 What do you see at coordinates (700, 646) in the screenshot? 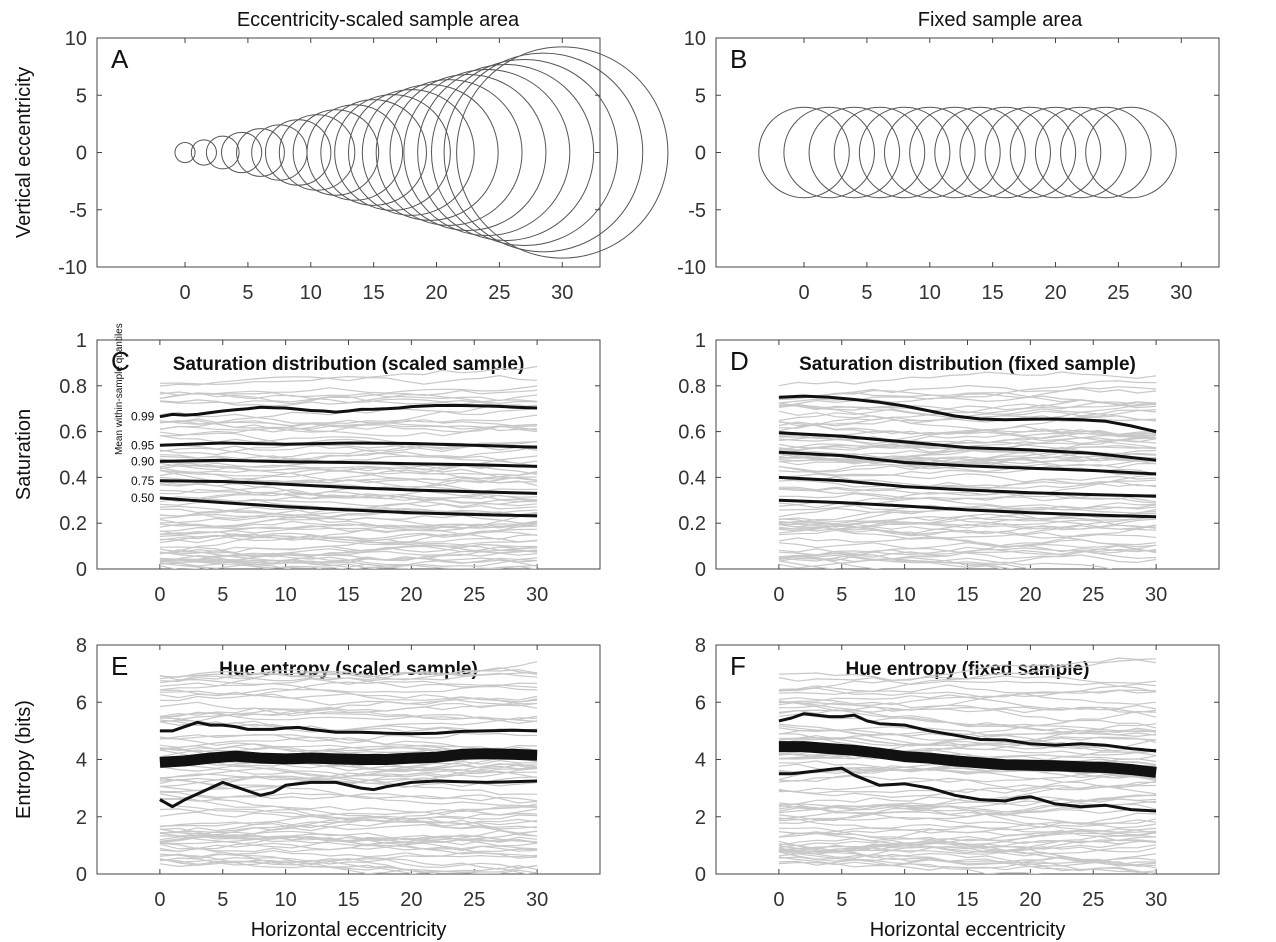
I see `y-tick-label: 8` at bounding box center [700, 646].